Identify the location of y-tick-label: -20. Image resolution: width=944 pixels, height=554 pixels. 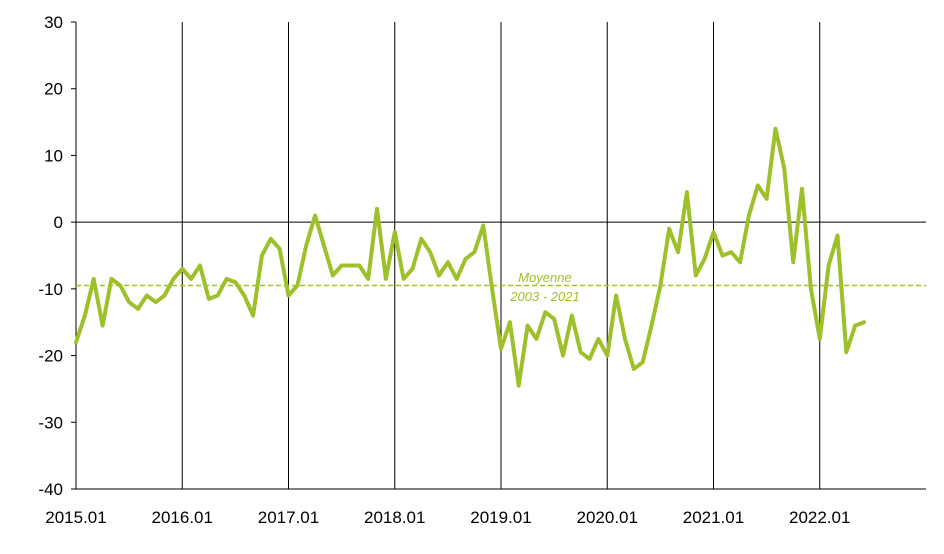
(50, 356).